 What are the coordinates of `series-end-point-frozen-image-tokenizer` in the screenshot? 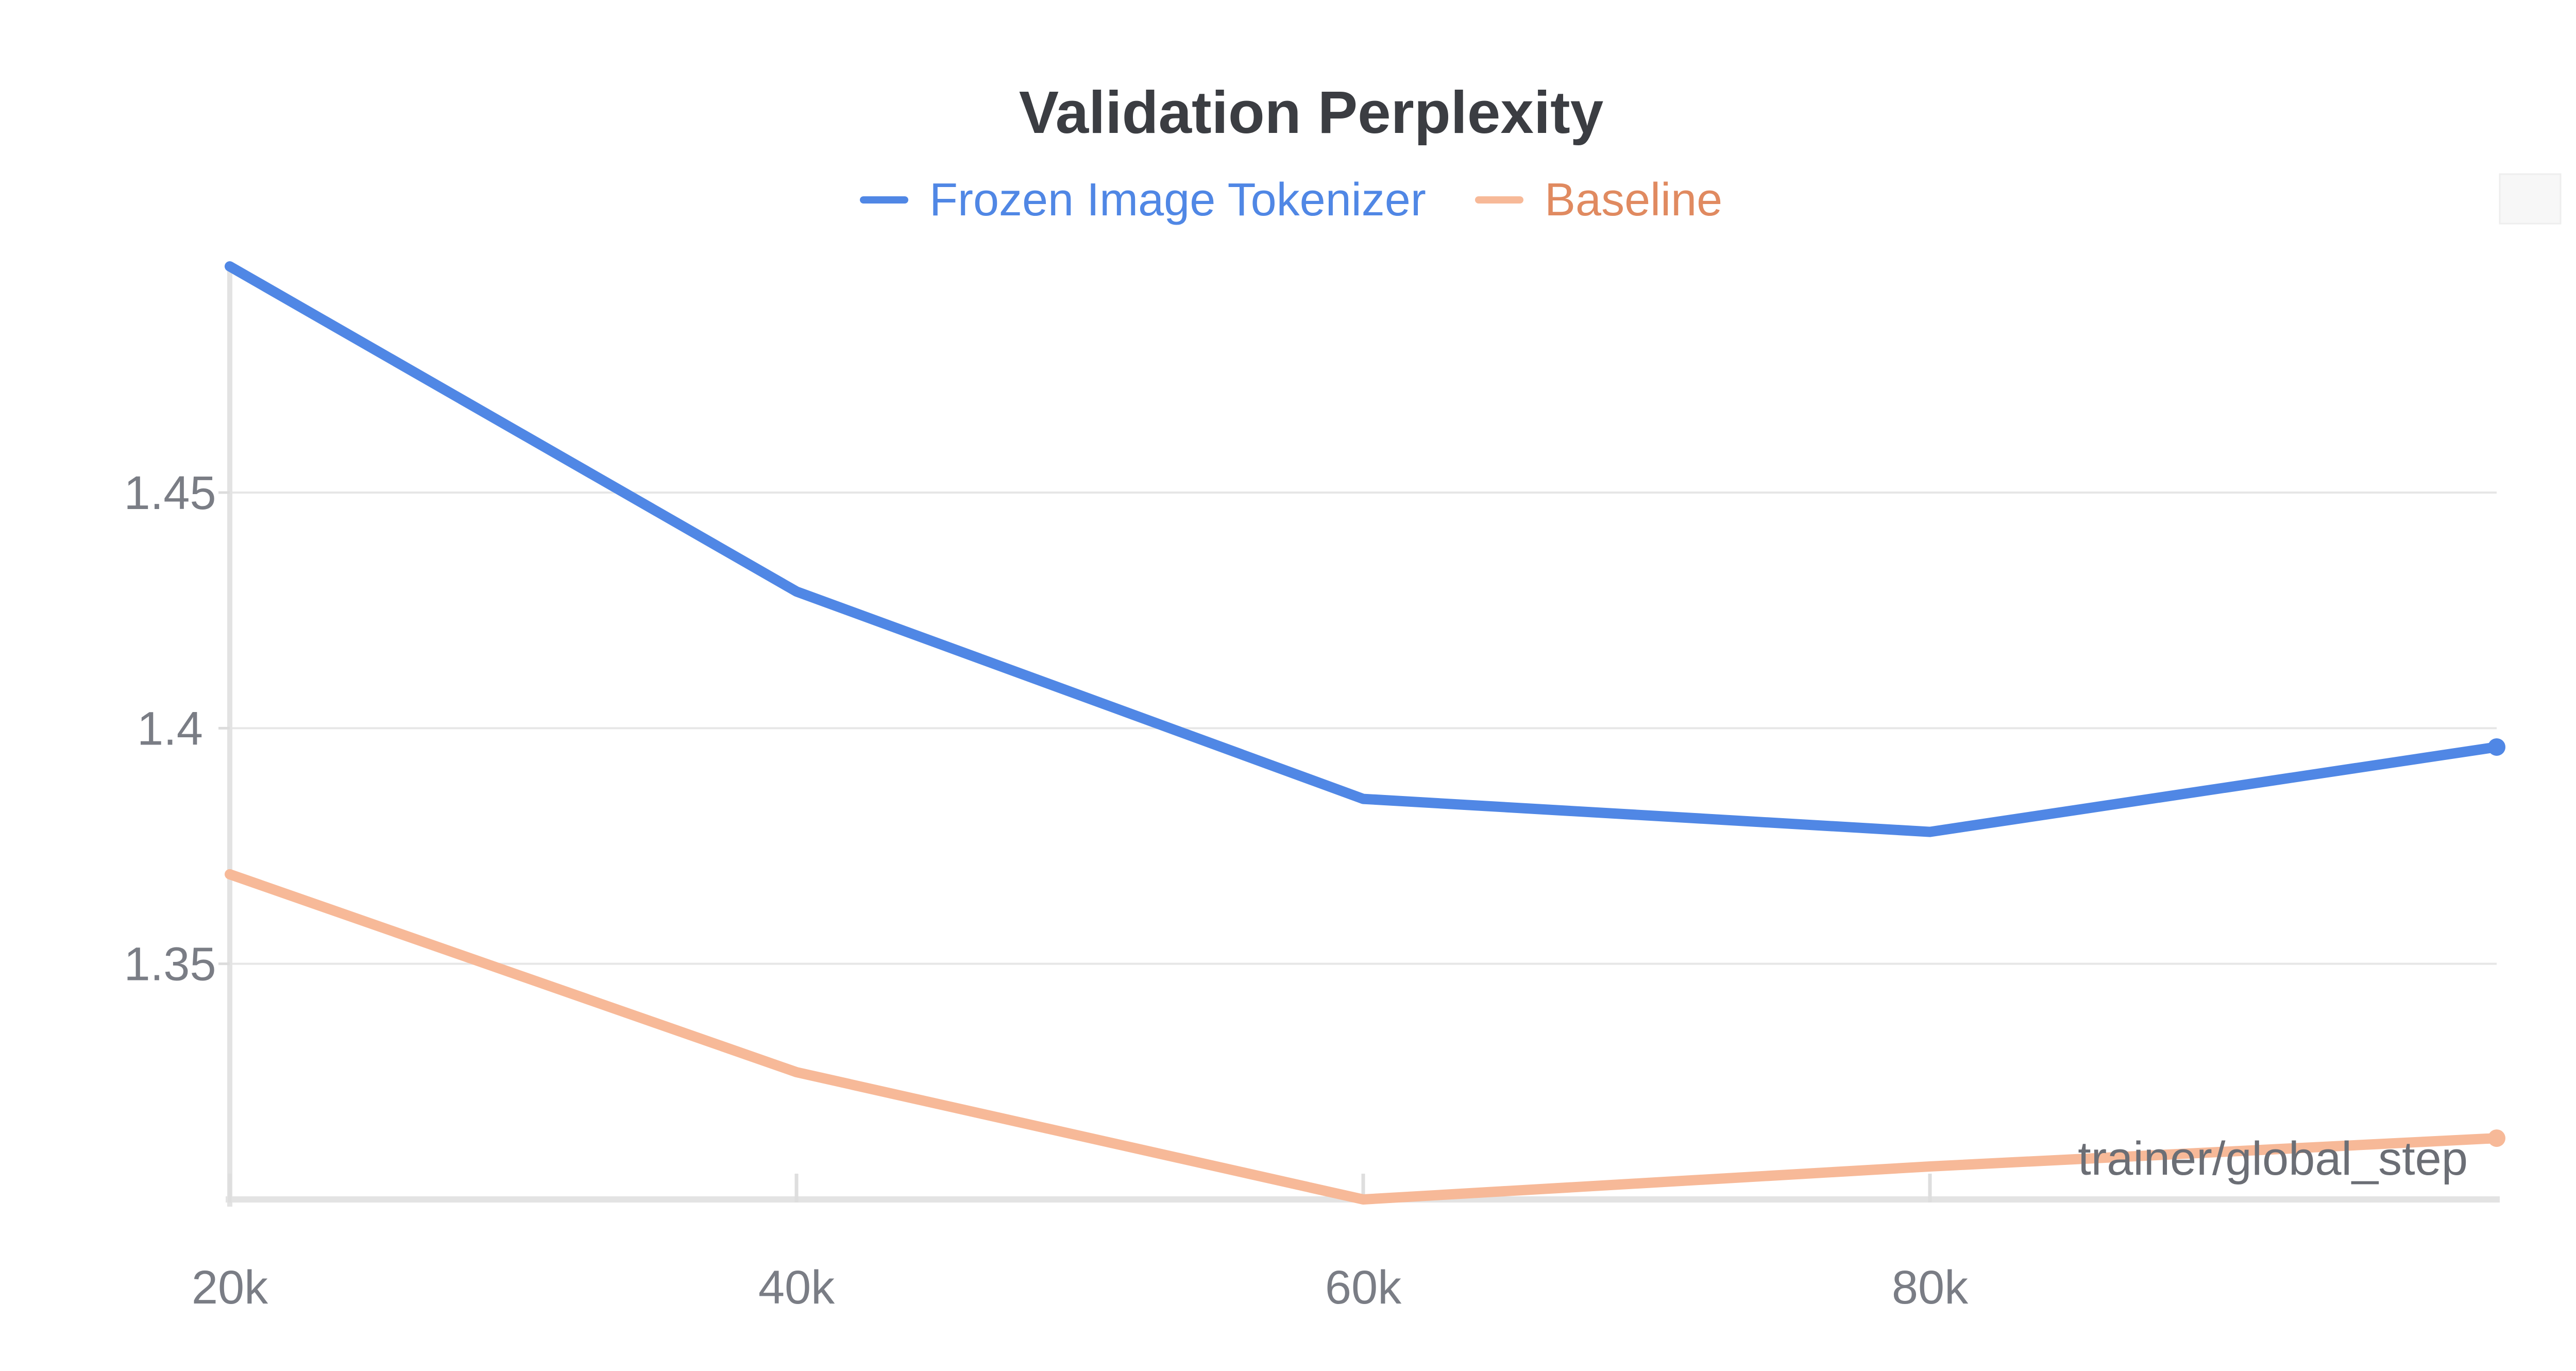 It's located at (2496, 747).